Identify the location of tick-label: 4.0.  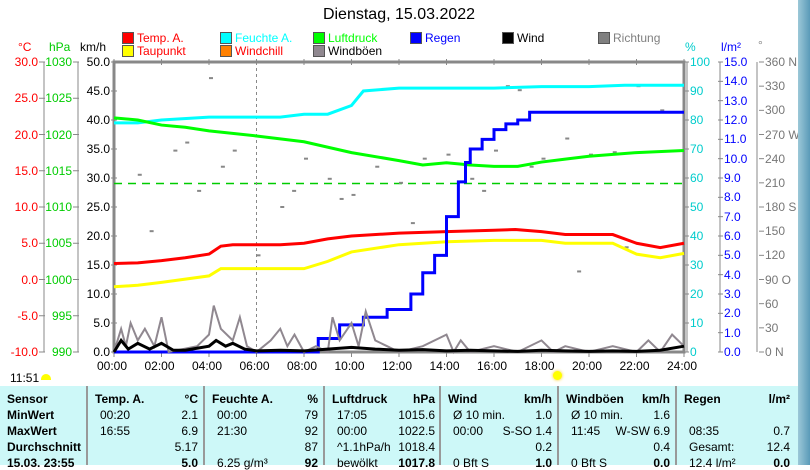
(732, 274).